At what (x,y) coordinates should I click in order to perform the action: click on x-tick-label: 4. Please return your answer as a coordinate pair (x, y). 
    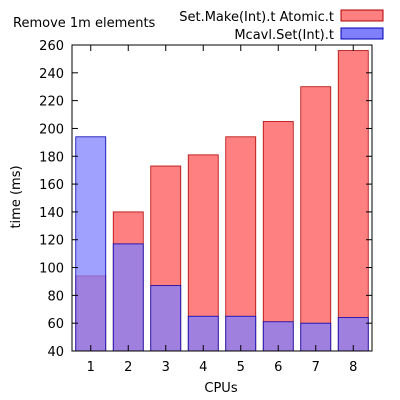
    Looking at the image, I should click on (203, 367).